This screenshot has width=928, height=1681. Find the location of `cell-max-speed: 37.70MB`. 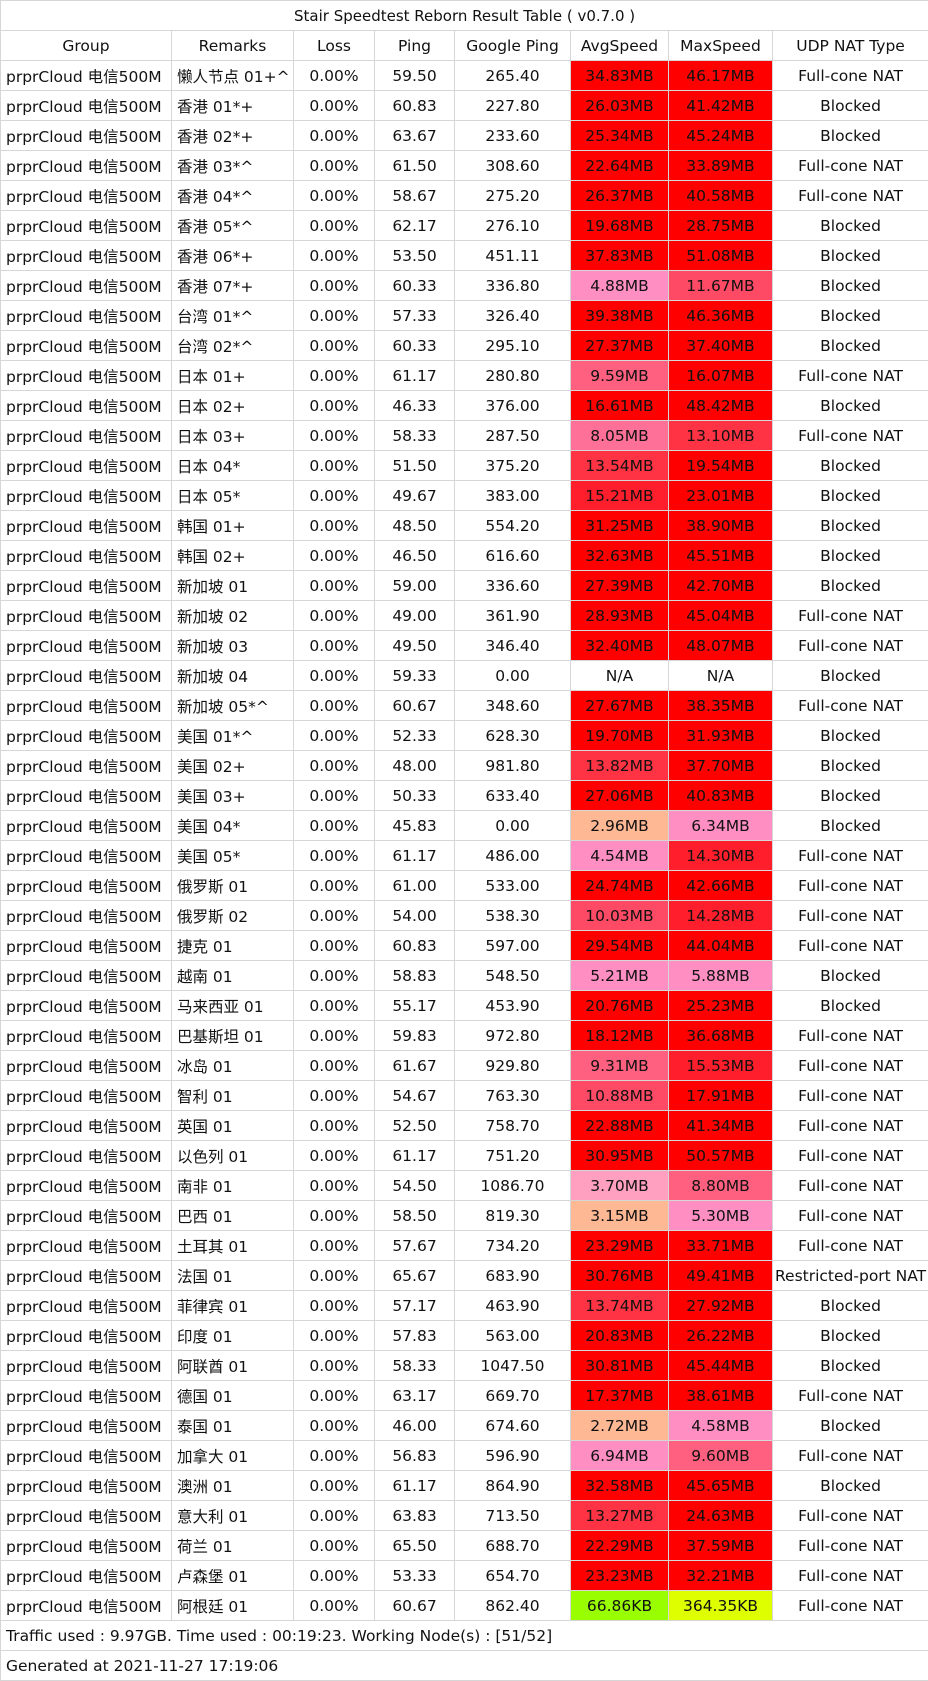

cell-max-speed: 37.70MB is located at coordinates (721, 766).